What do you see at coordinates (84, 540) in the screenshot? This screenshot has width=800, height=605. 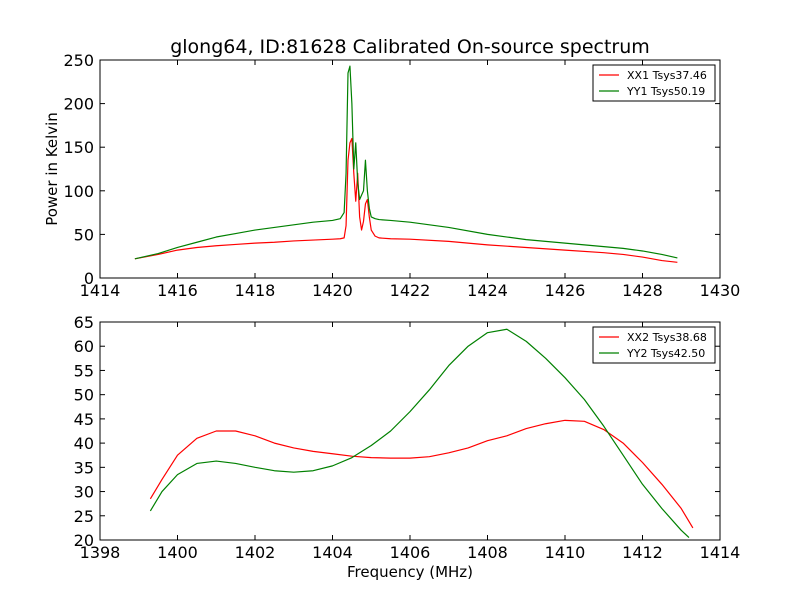 I see `y-tick-label: 20` at bounding box center [84, 540].